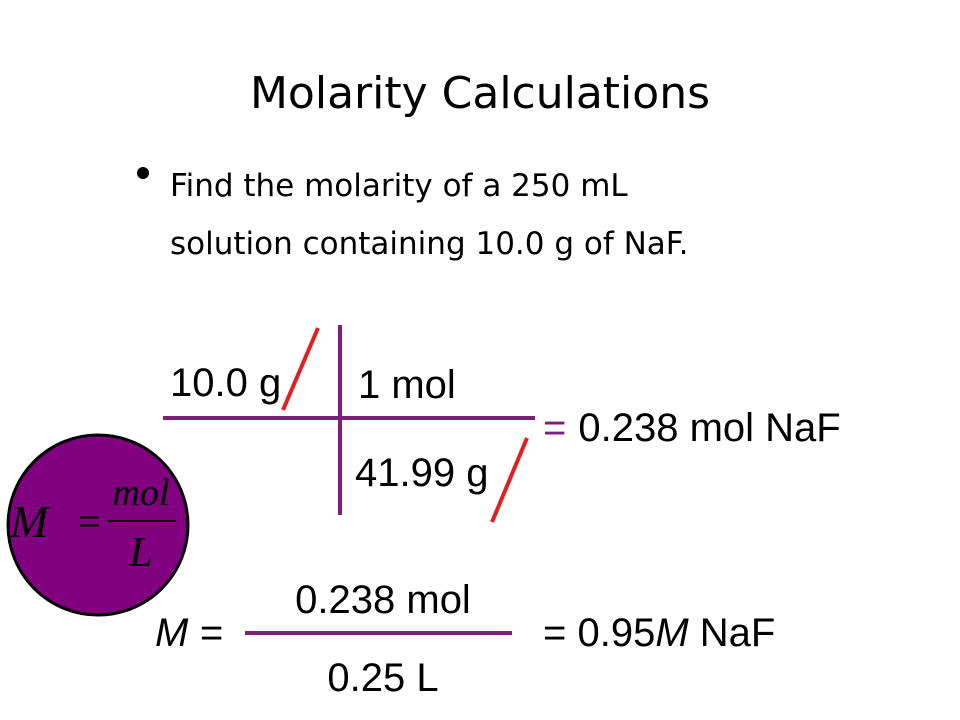  What do you see at coordinates (429, 244) in the screenshot?
I see `bullet-line: solution containing 10.0 g of NaF.` at bounding box center [429, 244].